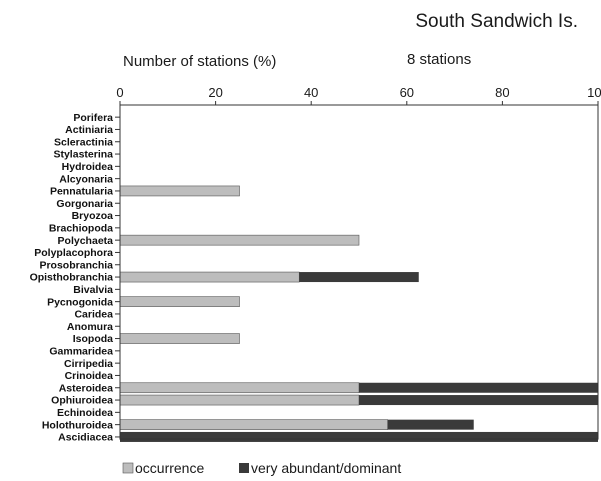 Image resolution: width=601 pixels, height=481 pixels. I want to click on category-label-brachiopoda: Brachiopoda, so click(81, 228).